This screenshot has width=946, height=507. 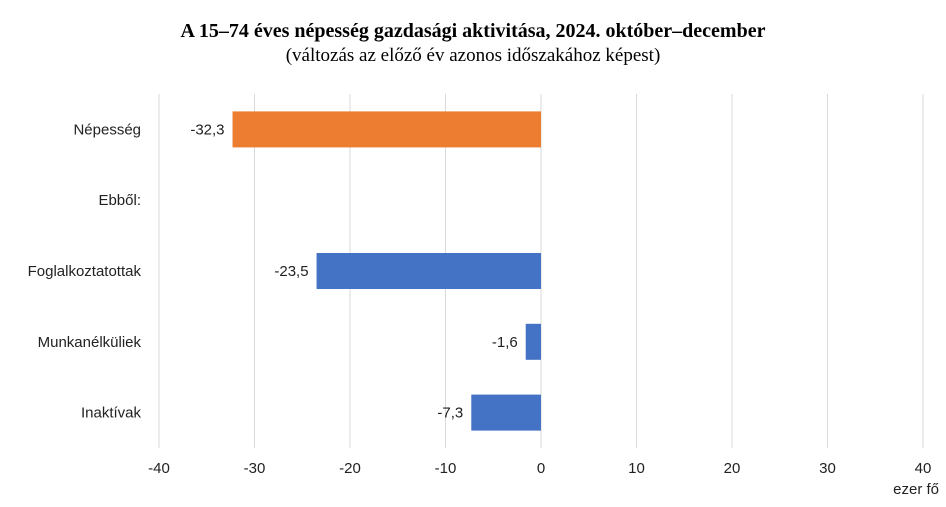 I want to click on x-tick-label: 0, so click(x=541, y=468).